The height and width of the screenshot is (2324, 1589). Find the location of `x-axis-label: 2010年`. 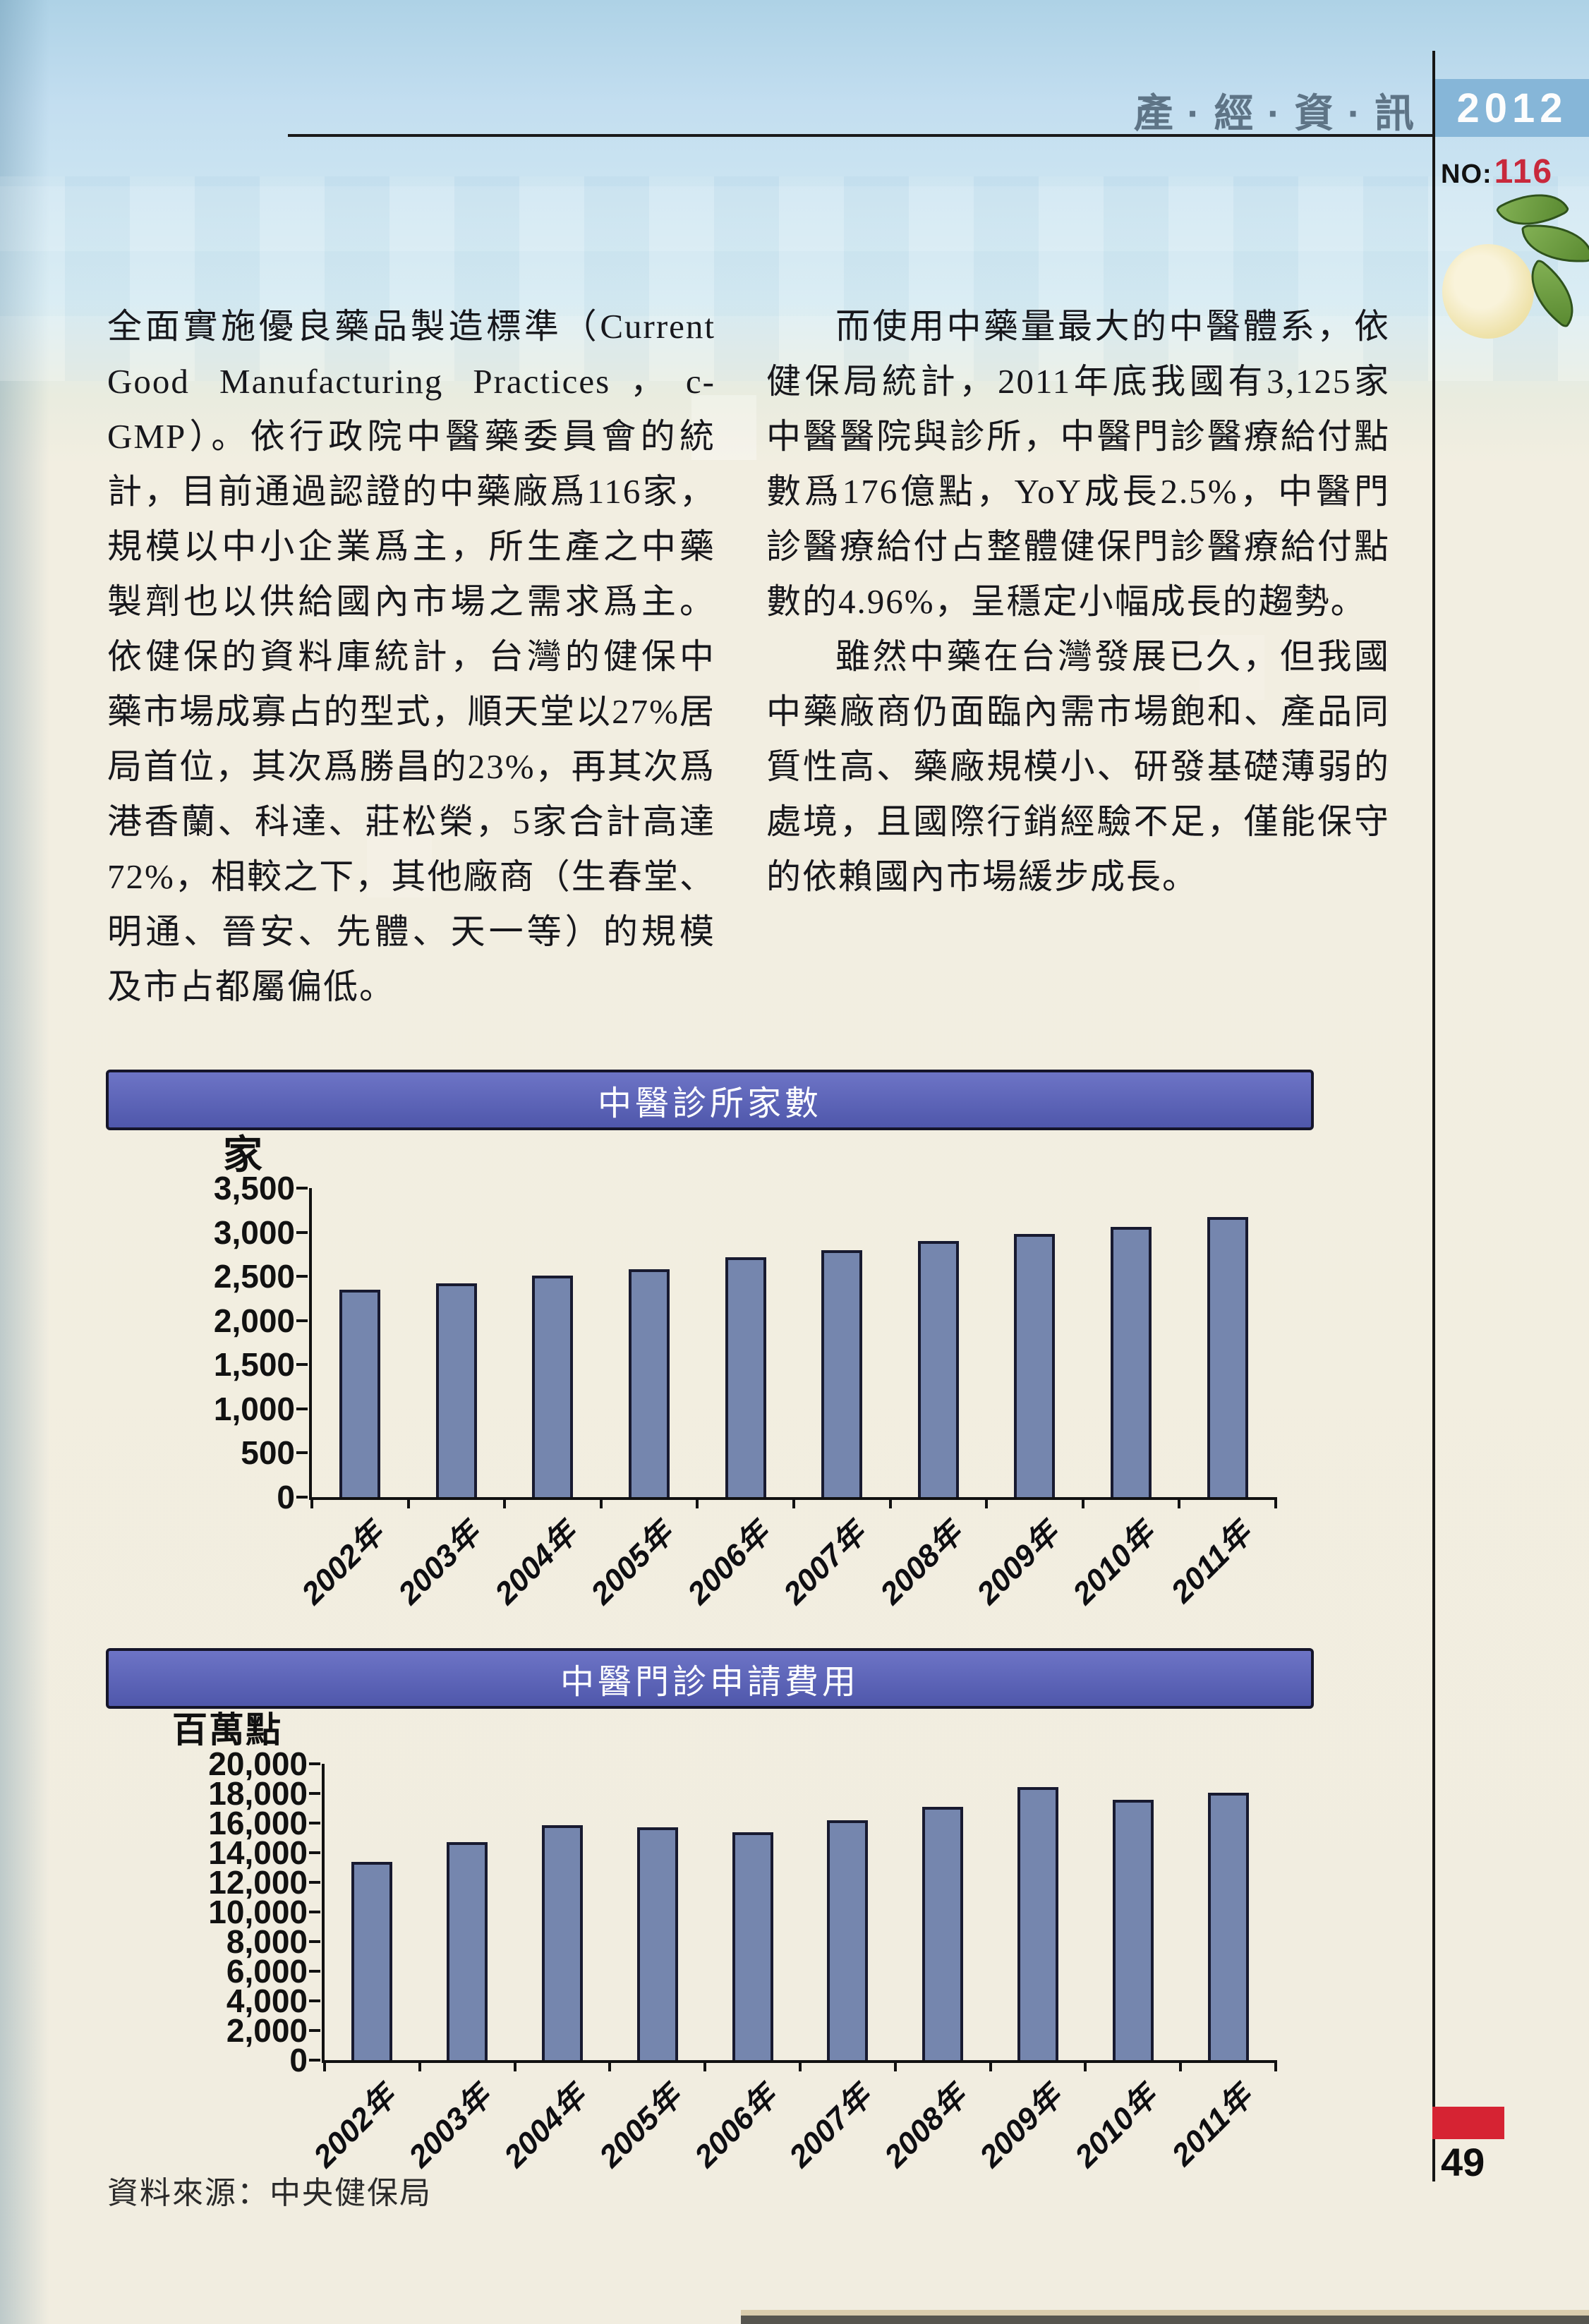

x-axis-label: 2010年 is located at coordinates (1114, 1563).